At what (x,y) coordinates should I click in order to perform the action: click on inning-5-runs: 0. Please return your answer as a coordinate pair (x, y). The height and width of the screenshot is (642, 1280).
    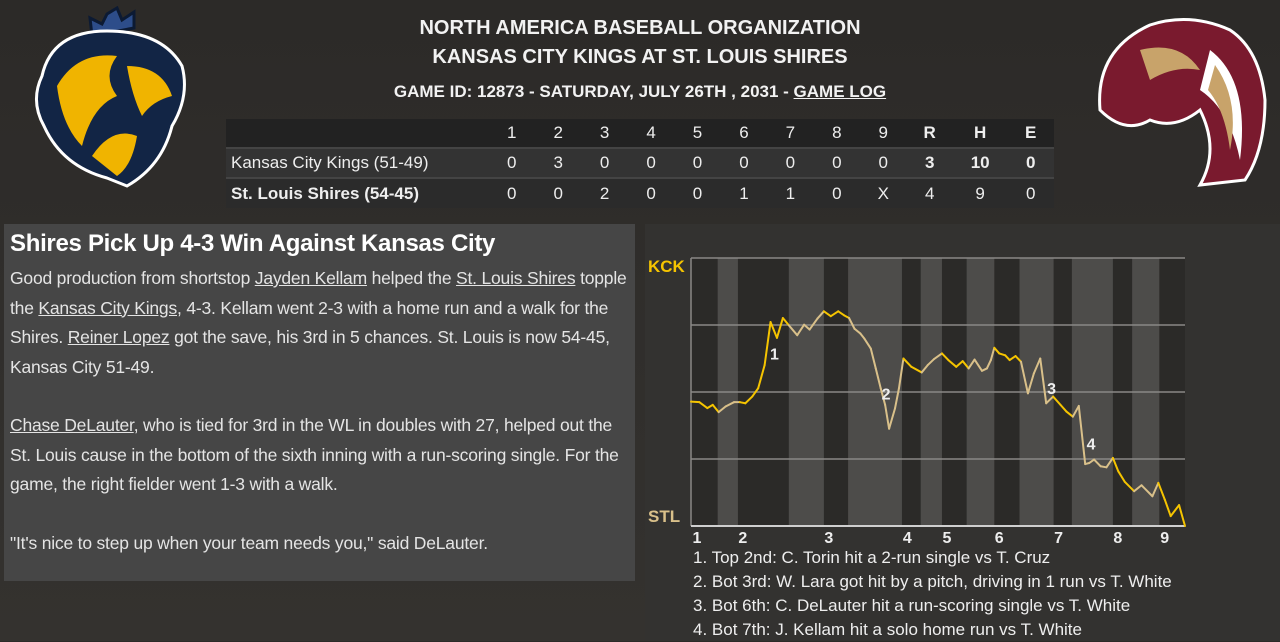
    Looking at the image, I should click on (697, 192).